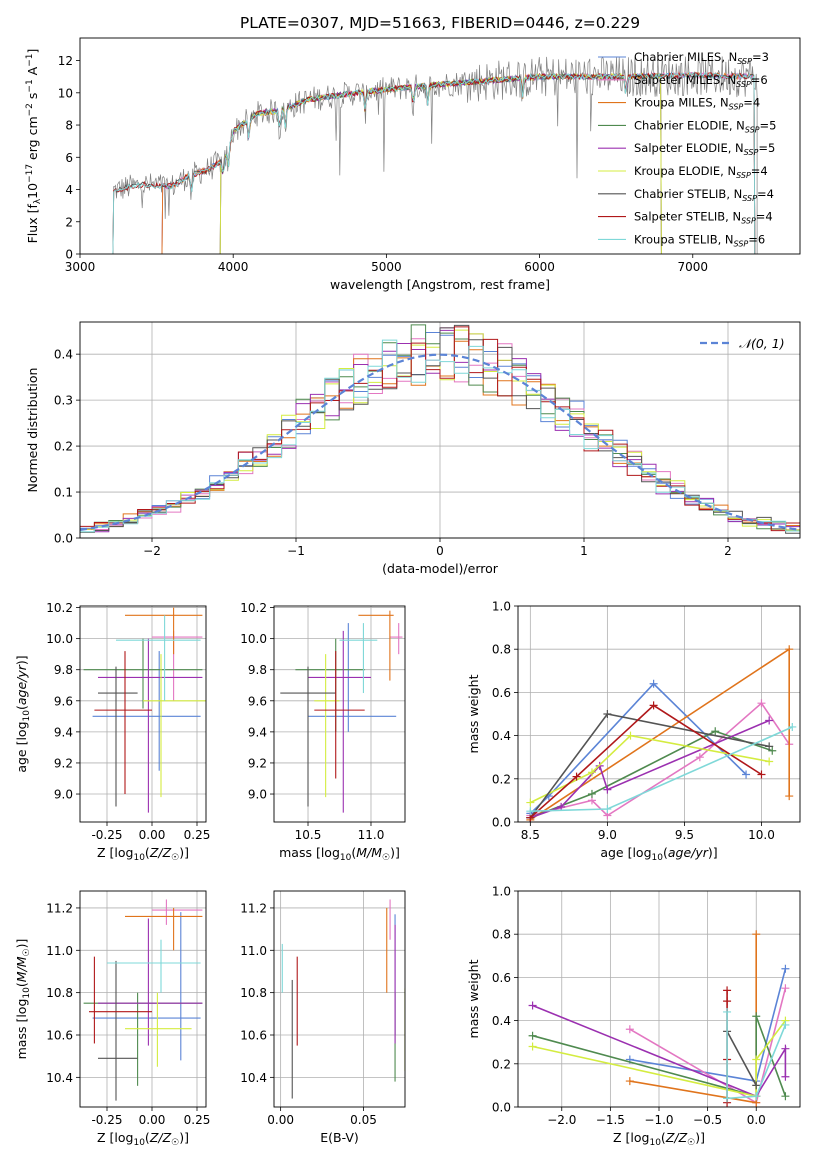 This screenshot has width=819, height=1170. What do you see at coordinates (371, 835) in the screenshot?
I see `x-tick-label: 11.0` at bounding box center [371, 835].